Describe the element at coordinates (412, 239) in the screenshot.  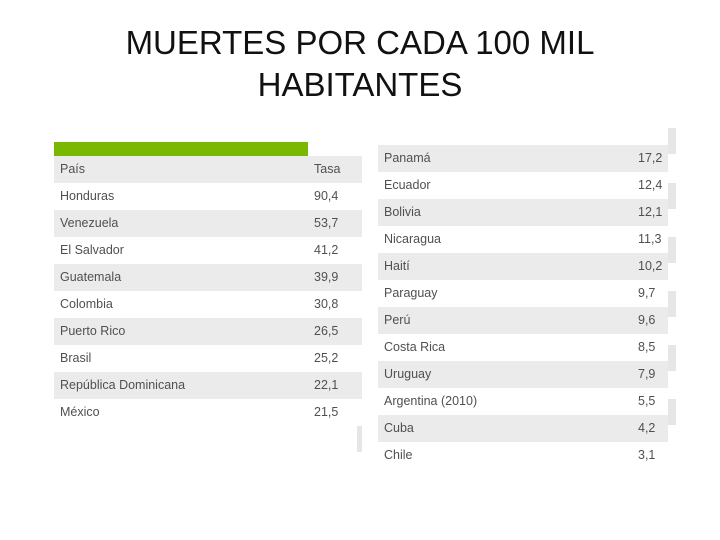
I see `country-name: Nicaragua` at that location.